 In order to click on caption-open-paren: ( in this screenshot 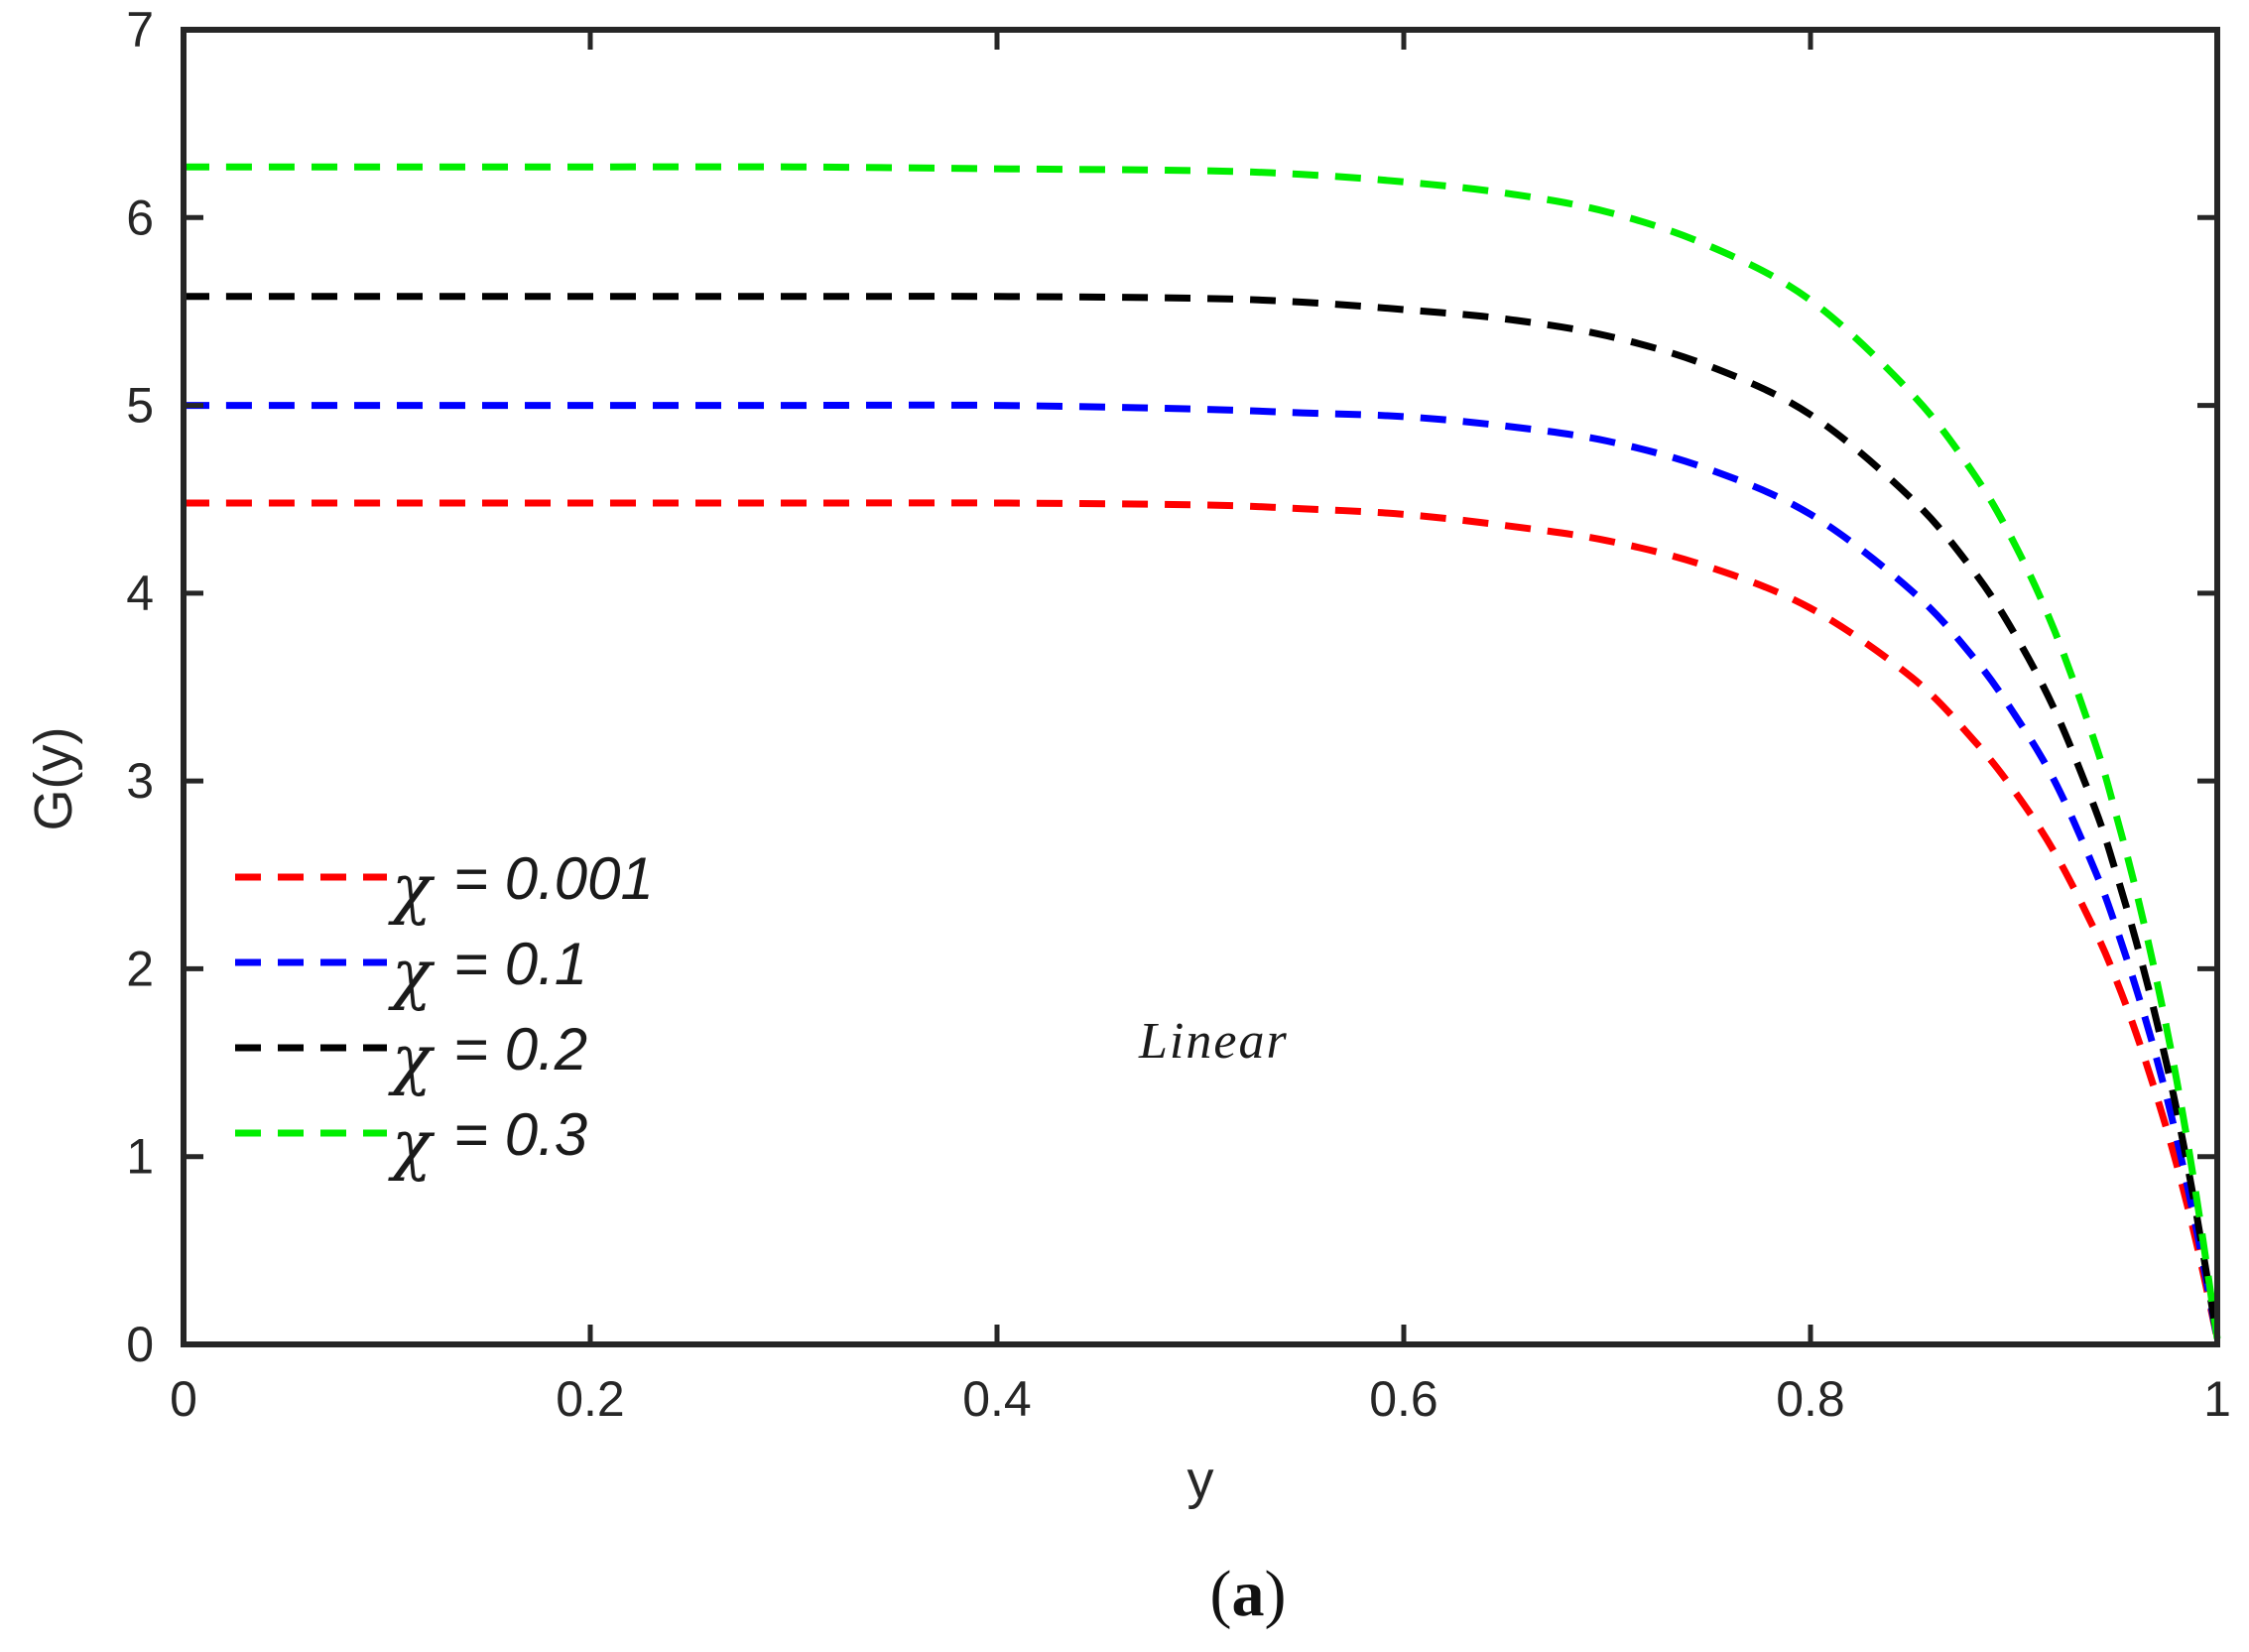, I will do `click(1221, 1594)`.